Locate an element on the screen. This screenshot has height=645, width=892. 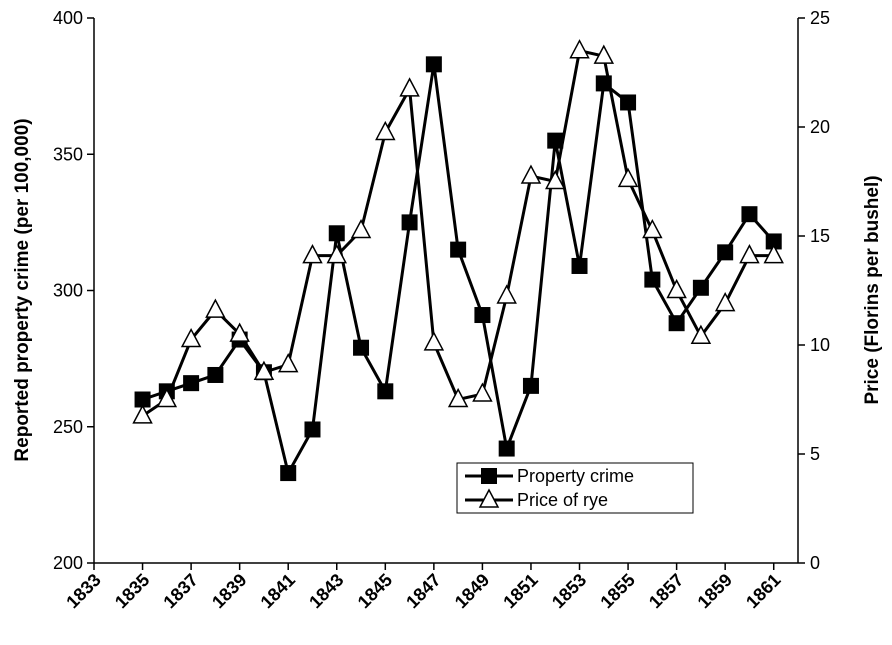
x-tick-label: 1845 is located at coordinates (375, 591).